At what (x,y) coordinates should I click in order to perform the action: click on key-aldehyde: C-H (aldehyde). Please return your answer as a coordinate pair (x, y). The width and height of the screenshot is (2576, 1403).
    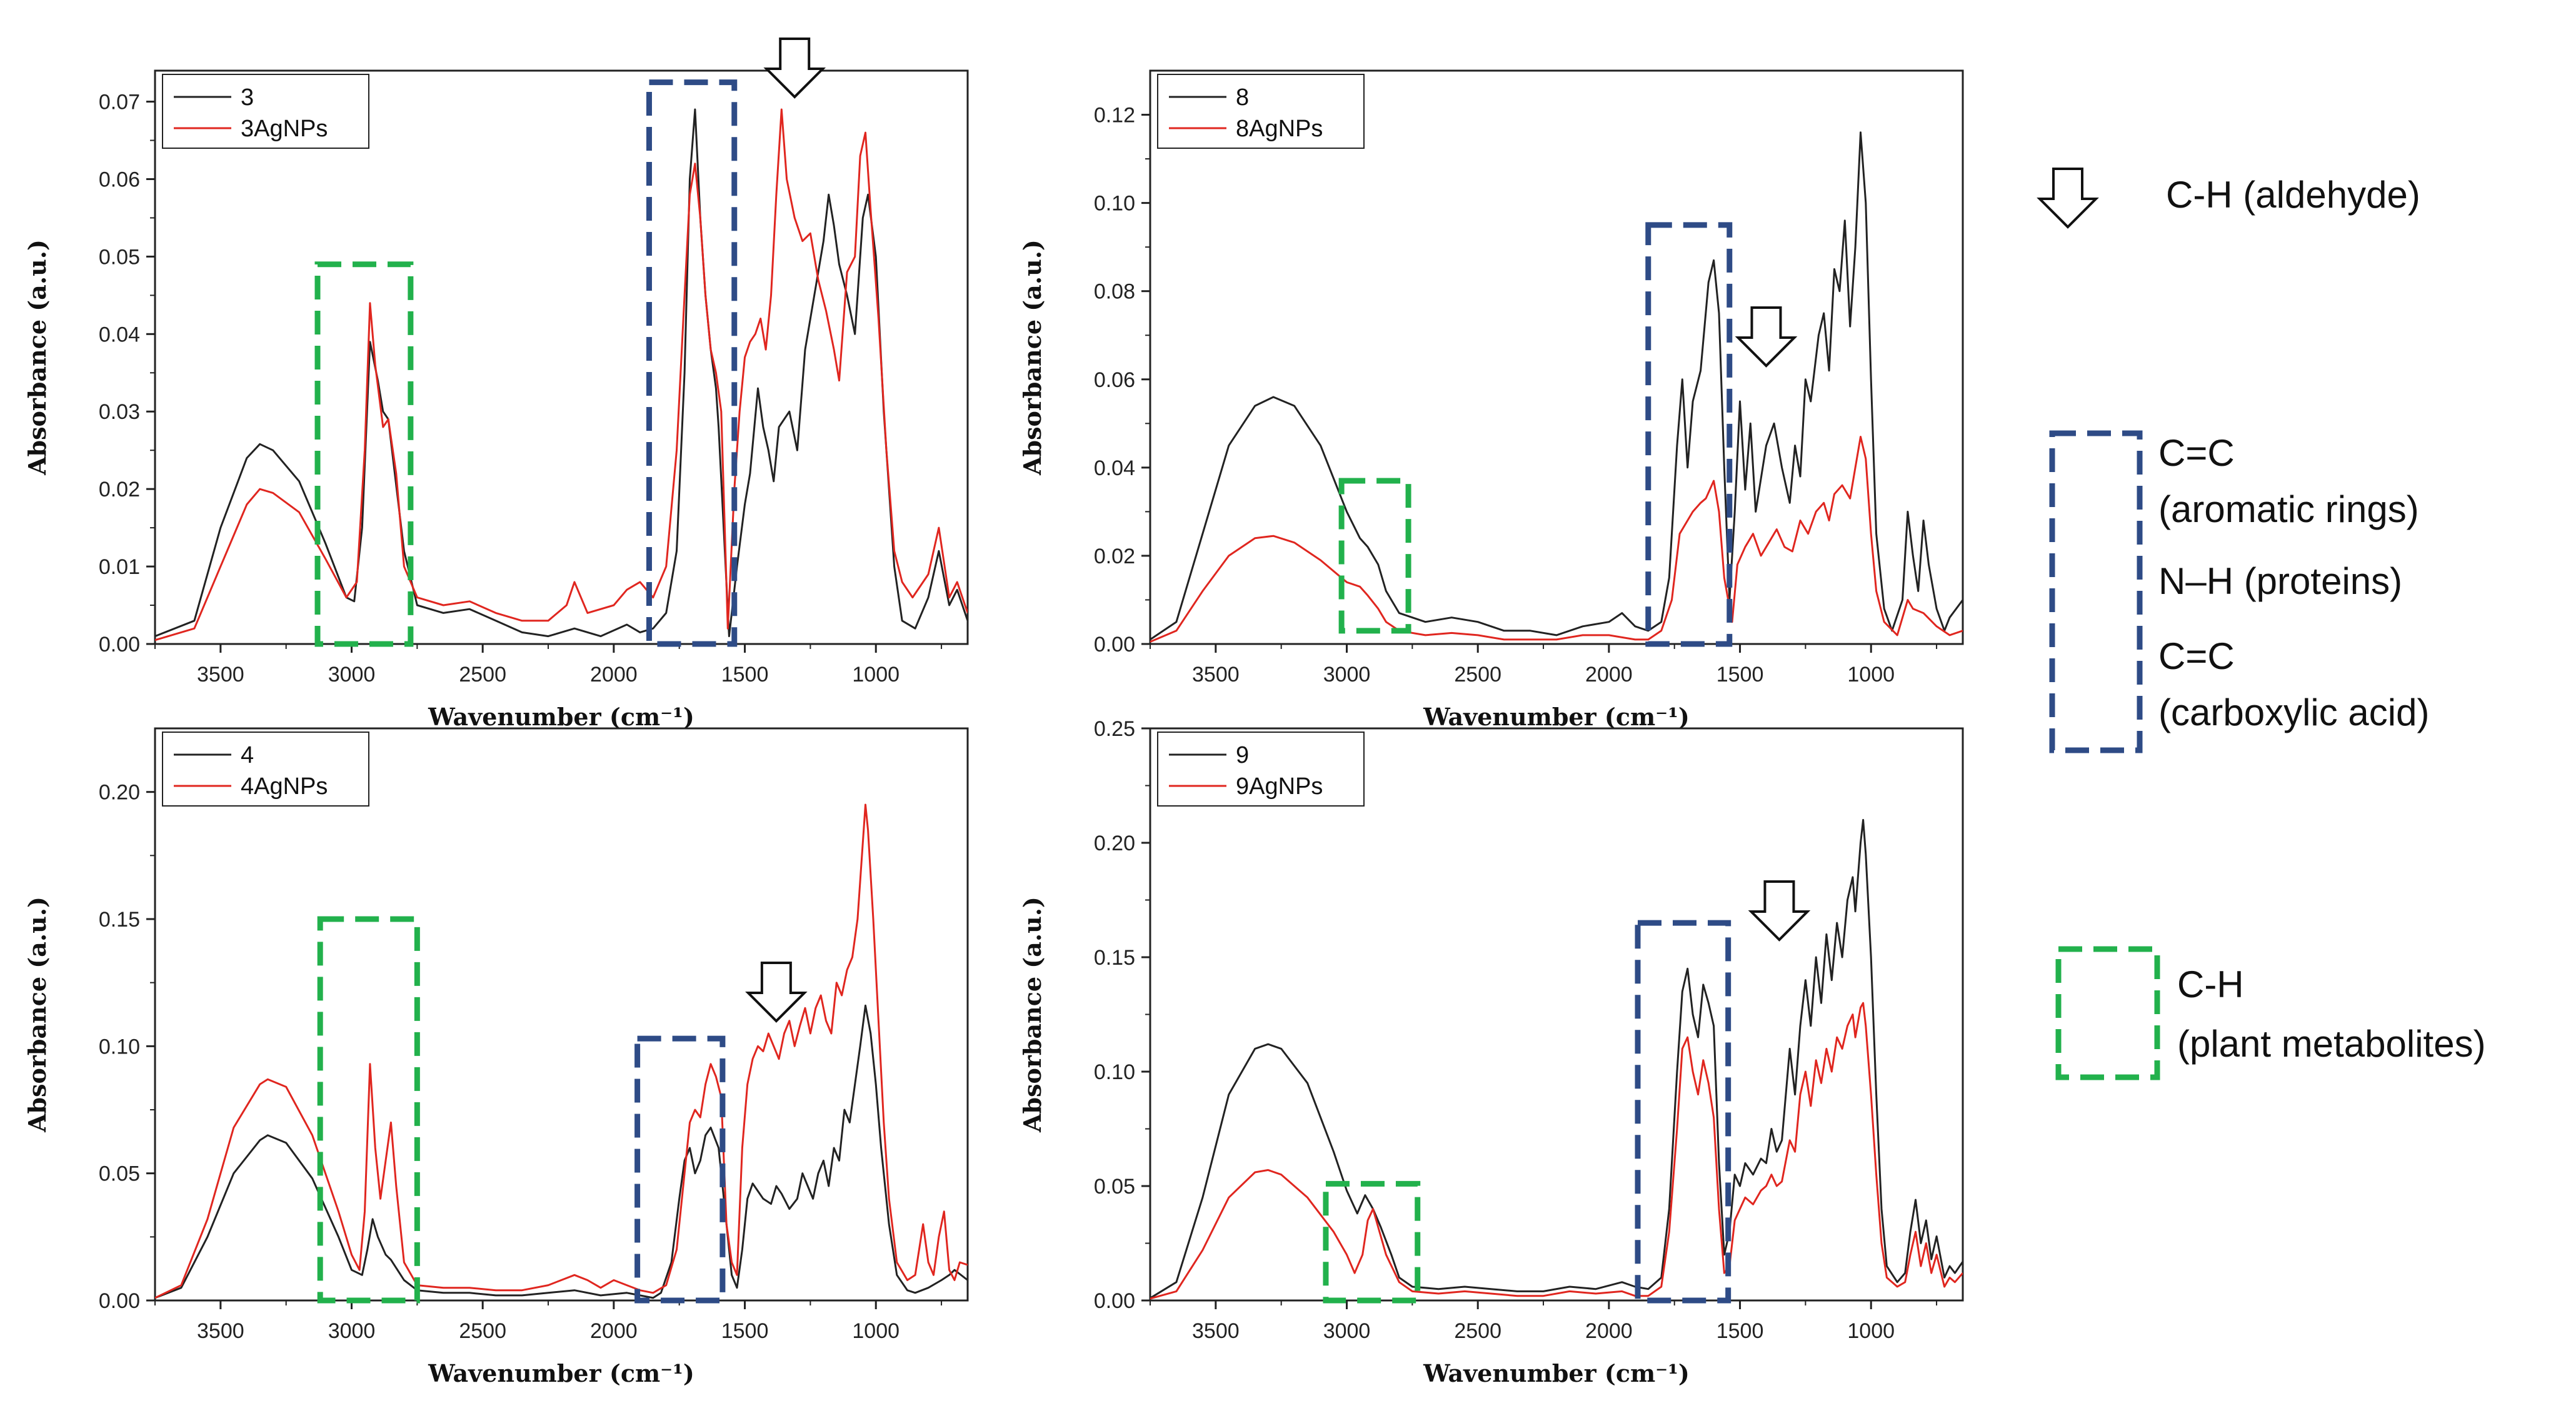
    Looking at the image, I should click on (2228, 198).